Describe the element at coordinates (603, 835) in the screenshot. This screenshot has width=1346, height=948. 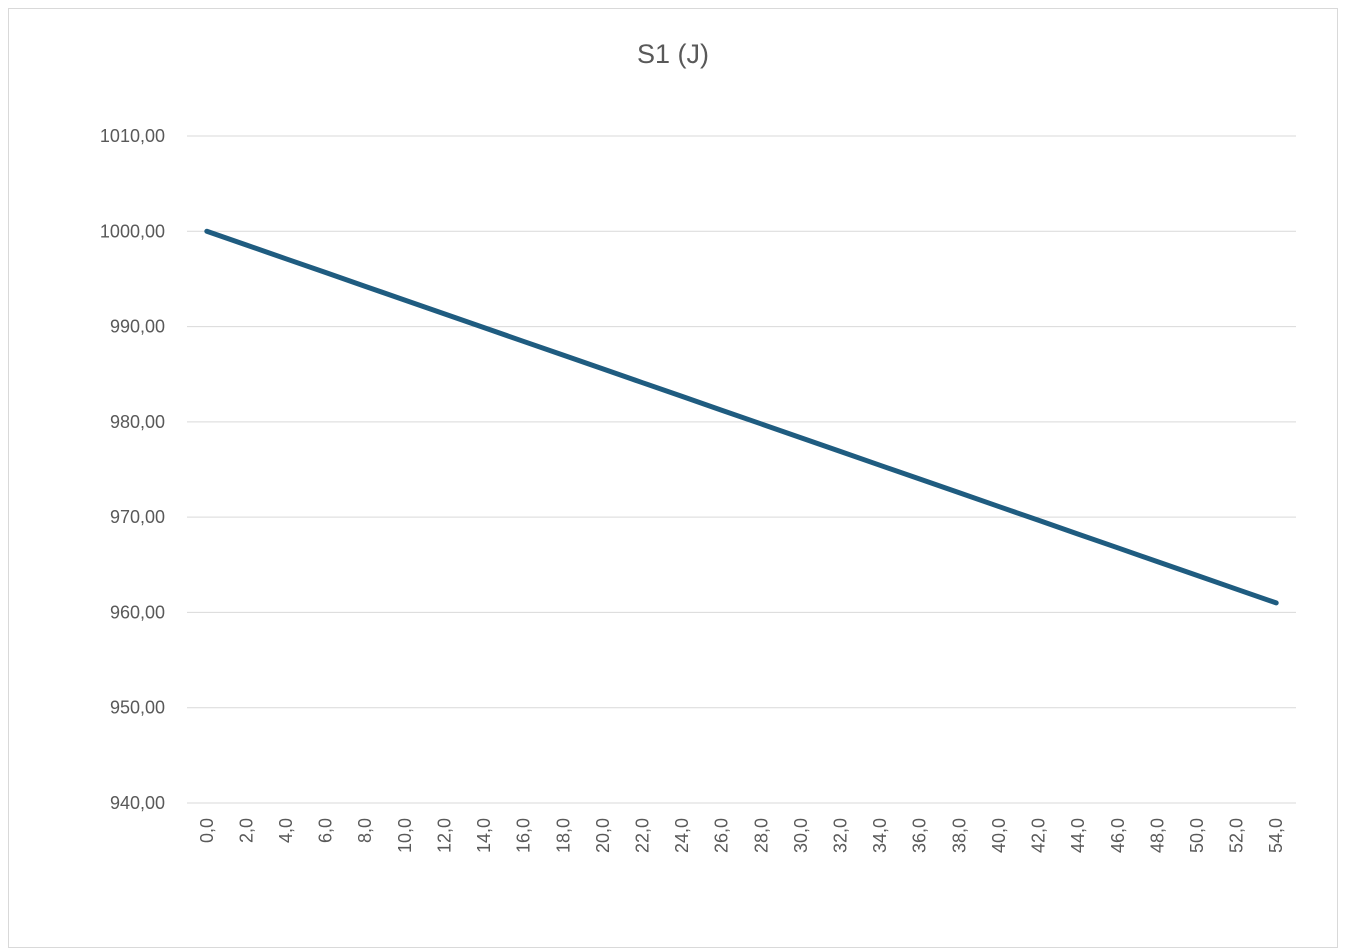
I see `x-tick-label: 20,0` at that location.